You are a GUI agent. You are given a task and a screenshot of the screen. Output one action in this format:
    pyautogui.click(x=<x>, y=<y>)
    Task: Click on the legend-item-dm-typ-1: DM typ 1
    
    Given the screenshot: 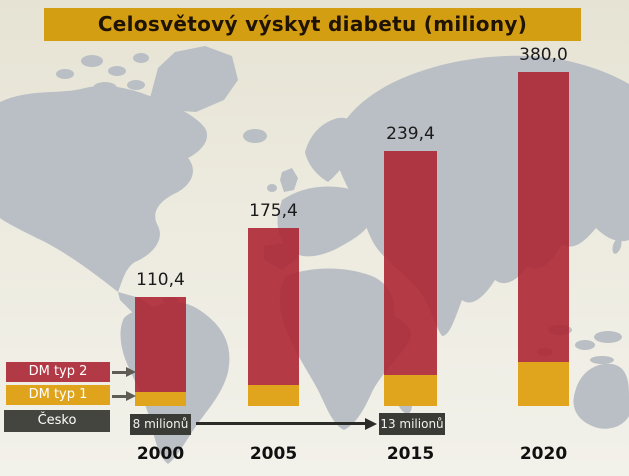 What is the action you would take?
    pyautogui.click(x=58, y=395)
    